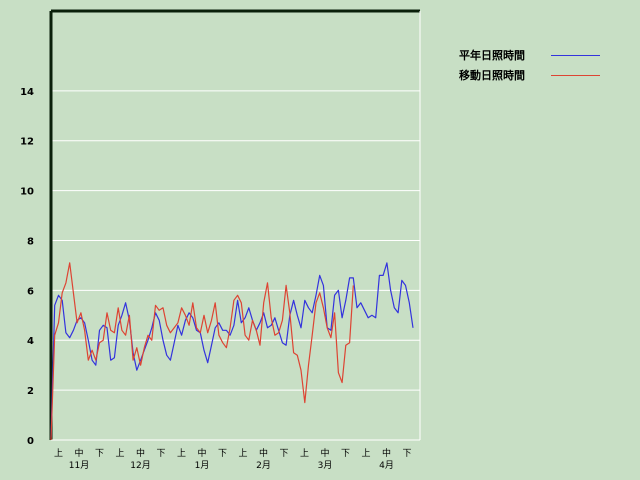 Image resolution: width=640 pixels, height=480 pixels. Describe the element at coordinates (529, 65) in the screenshot. I see `legend: 平年日照時間 移動日照時間` at that location.